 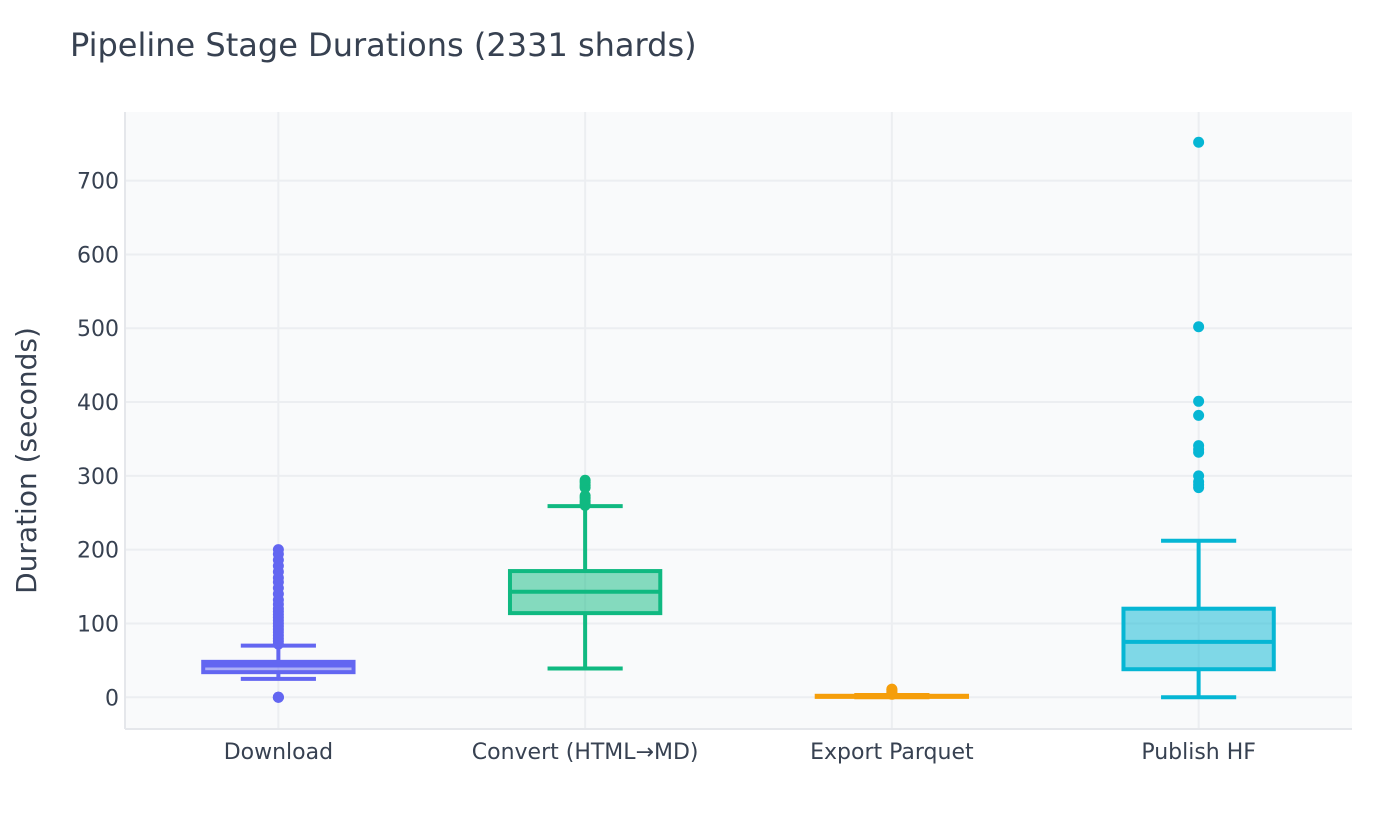 What do you see at coordinates (1198, 752) in the screenshot?
I see `x-tick-label: Publish HF` at bounding box center [1198, 752].